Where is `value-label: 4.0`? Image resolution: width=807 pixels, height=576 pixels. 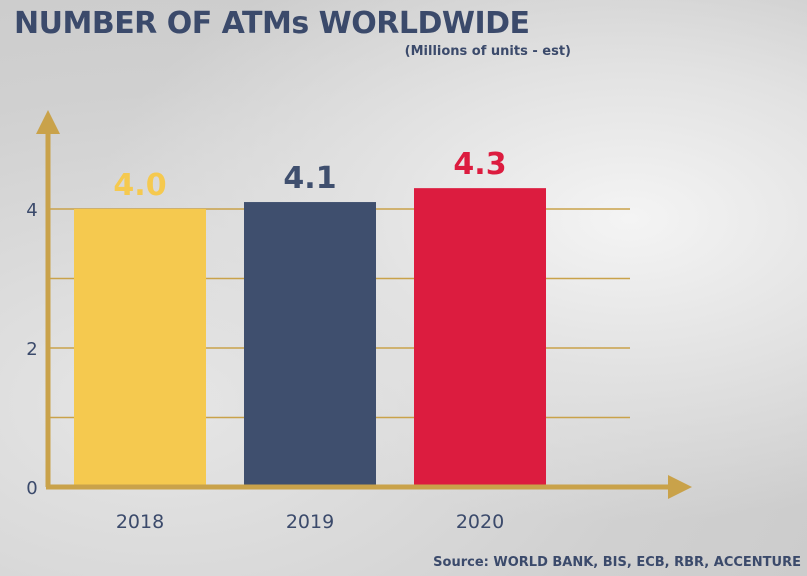 value-label: 4.0 is located at coordinates (139, 185).